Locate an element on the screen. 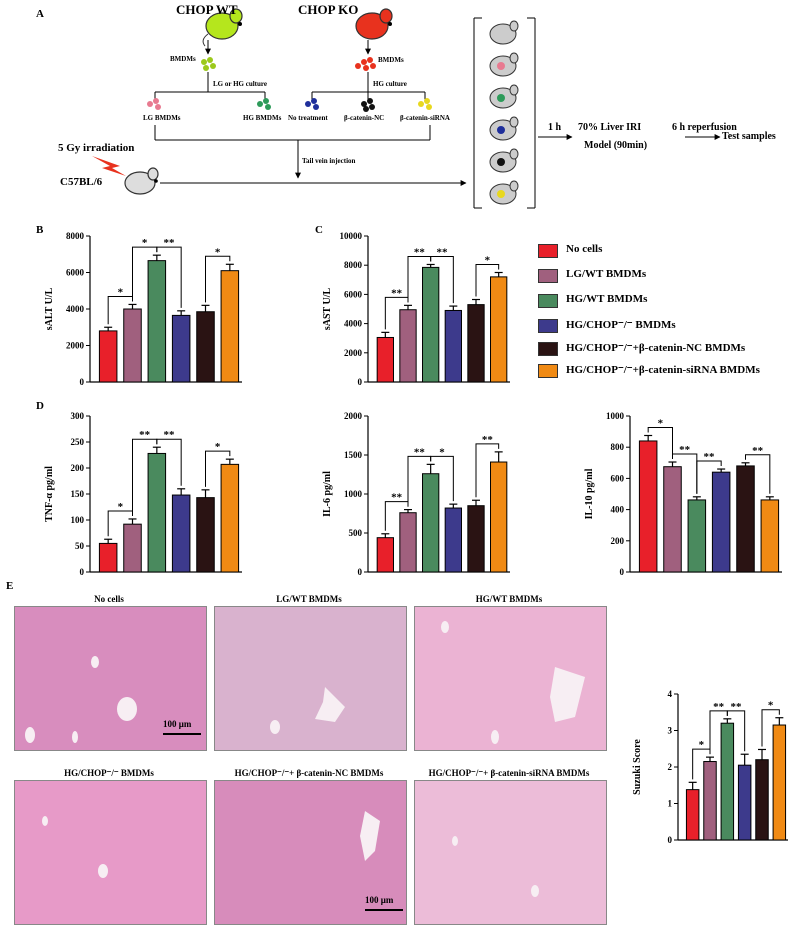 This screenshot has width=798, height=930. bmdms-right-label: BMDMs is located at coordinates (391, 60).